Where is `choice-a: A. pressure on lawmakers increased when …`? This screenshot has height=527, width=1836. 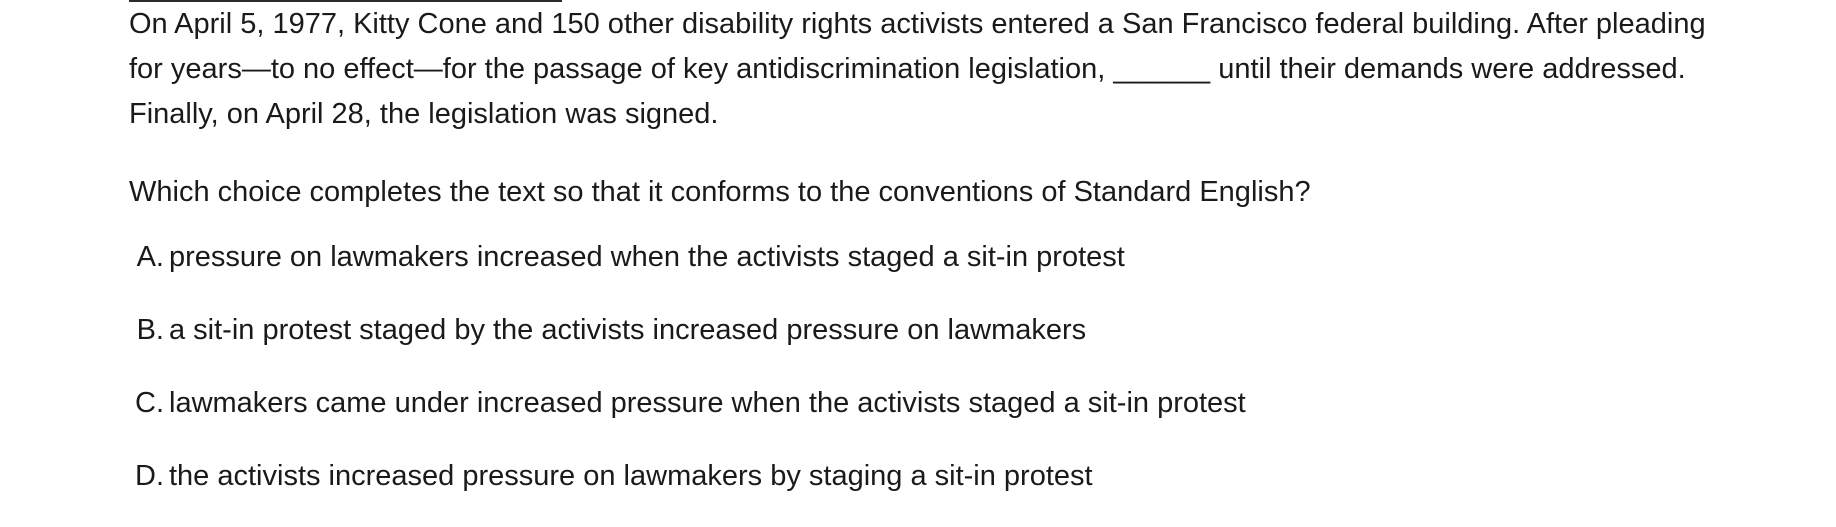
choice-a: A. pressure on lawmakers increased when … is located at coordinates (929, 257).